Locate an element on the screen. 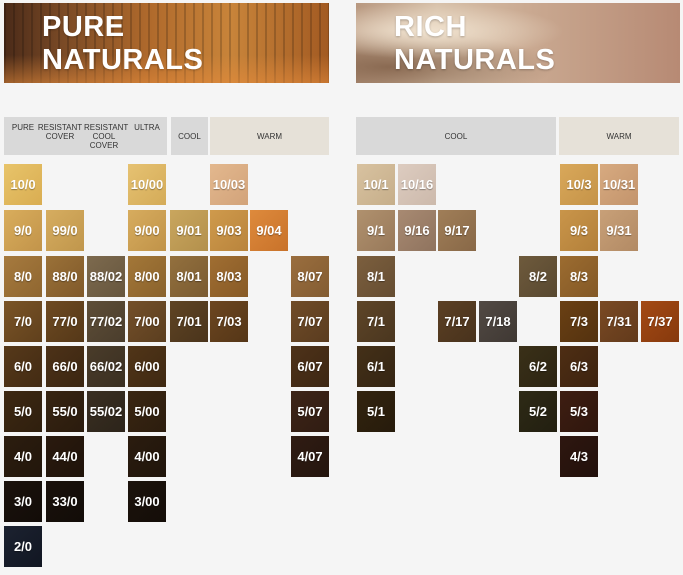 This screenshot has width=683, height=575. swatch-9-03: 9/03 is located at coordinates (229, 230).